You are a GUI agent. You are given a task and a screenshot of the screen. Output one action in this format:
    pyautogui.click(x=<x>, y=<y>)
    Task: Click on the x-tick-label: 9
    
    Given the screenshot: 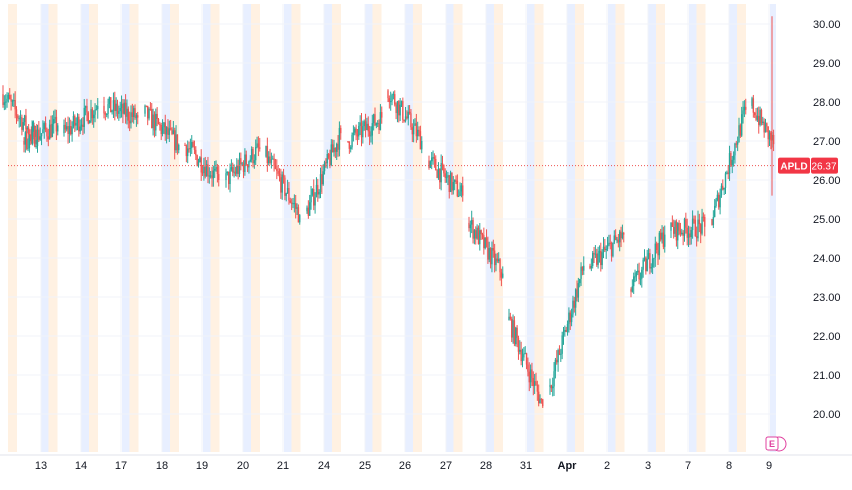 What is the action you would take?
    pyautogui.click(x=769, y=466)
    